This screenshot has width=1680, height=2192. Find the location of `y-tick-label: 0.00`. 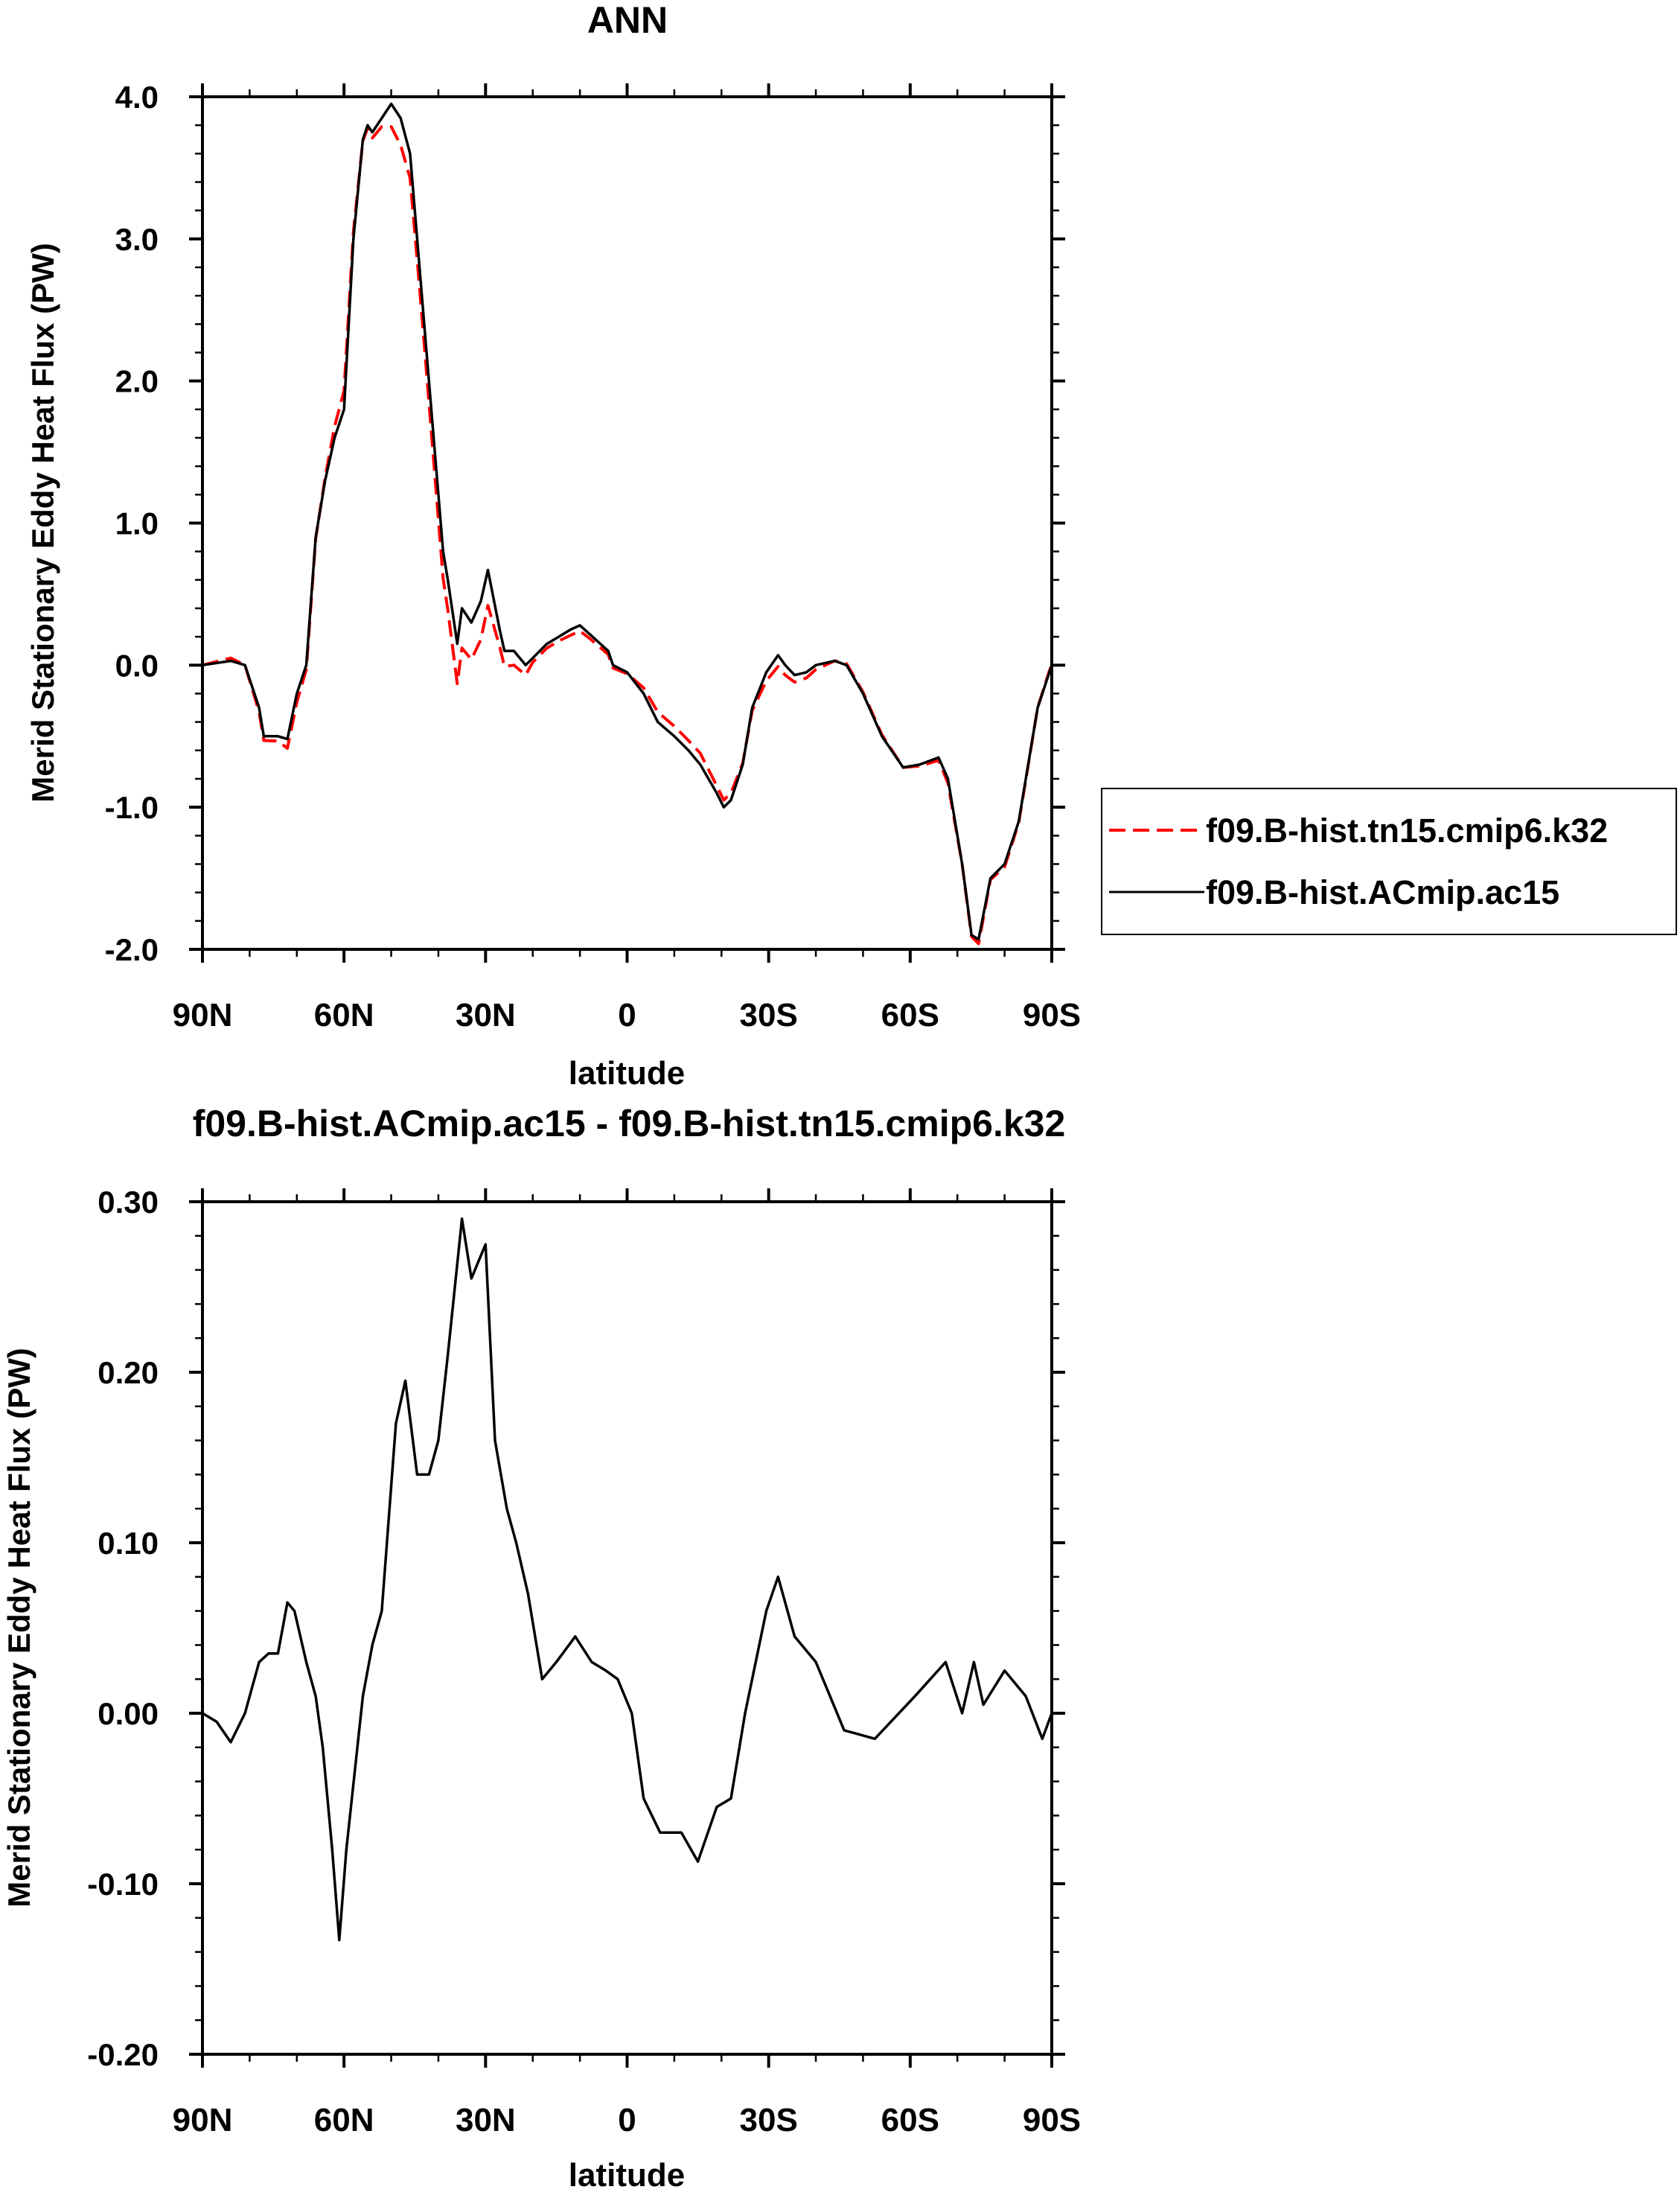

y-tick-label: 0.00 is located at coordinates (128, 1713).